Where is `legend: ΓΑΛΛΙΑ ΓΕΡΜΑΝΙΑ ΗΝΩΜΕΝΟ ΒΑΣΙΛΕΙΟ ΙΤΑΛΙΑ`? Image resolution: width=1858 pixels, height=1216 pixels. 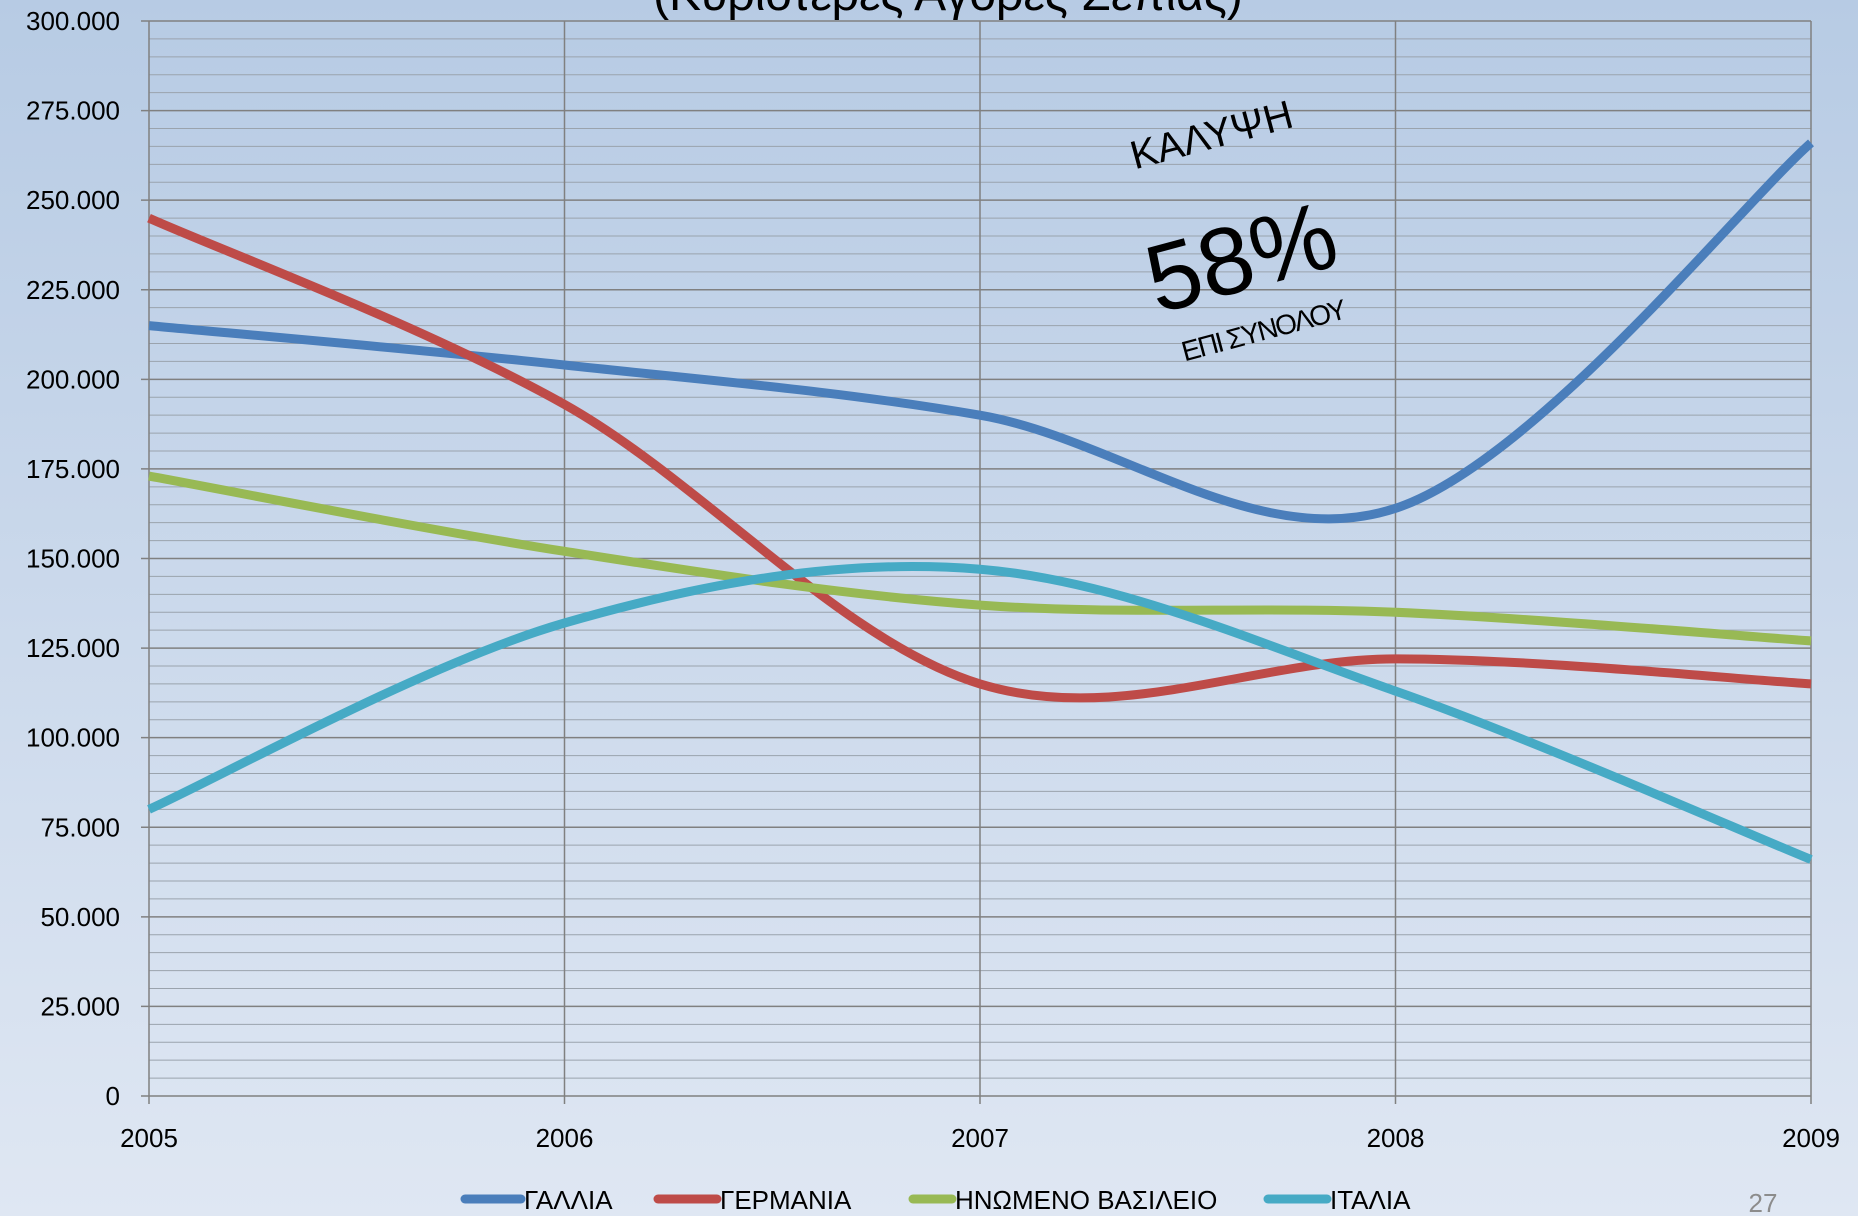 legend: ΓΑΛΛΙΑ ΓΕΡΜΑΝΙΑ ΗΝΩΜΕΝΟ ΒΑΣΙΛΕΙΟ ΙΤΑΛΙΑ is located at coordinates (935, 1200).